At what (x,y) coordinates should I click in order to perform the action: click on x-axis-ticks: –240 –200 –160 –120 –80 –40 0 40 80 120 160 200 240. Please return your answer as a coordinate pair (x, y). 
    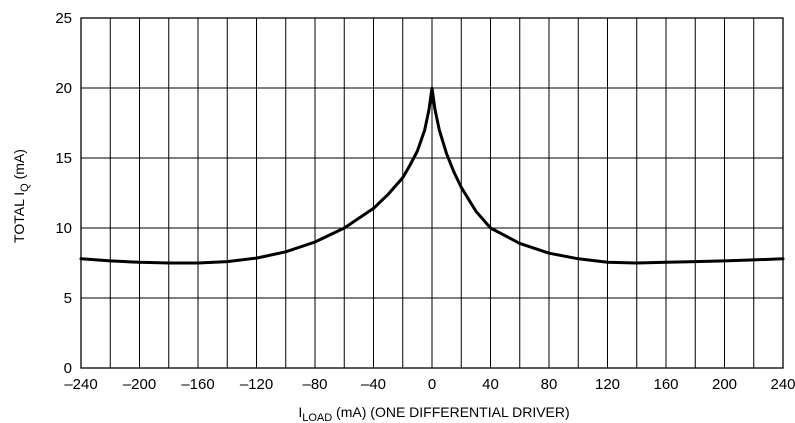
    Looking at the image, I should click on (429, 384).